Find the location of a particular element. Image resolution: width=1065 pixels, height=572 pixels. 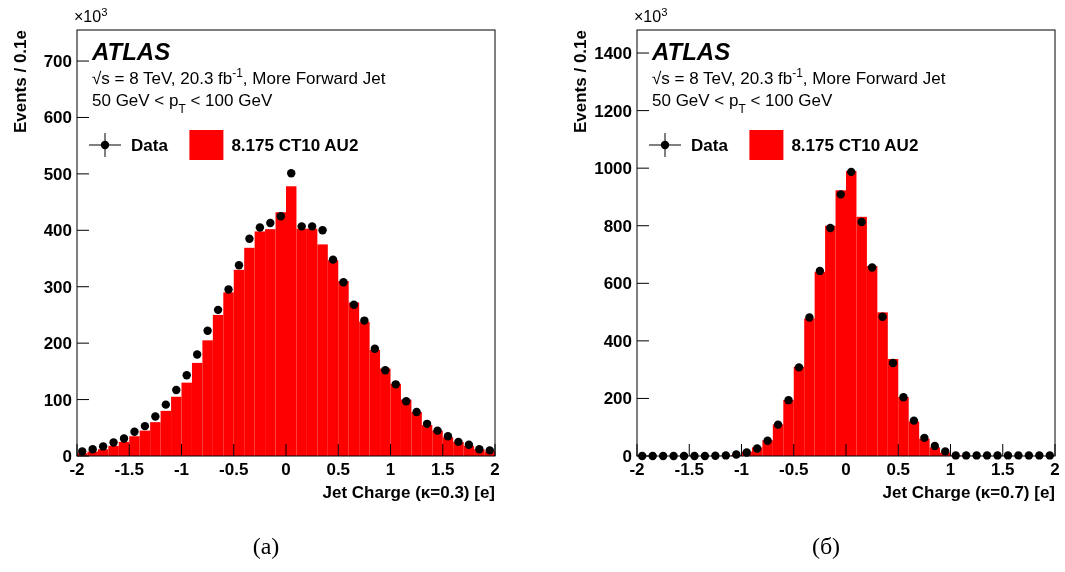

y-tick-label: 700 is located at coordinates (57, 62).